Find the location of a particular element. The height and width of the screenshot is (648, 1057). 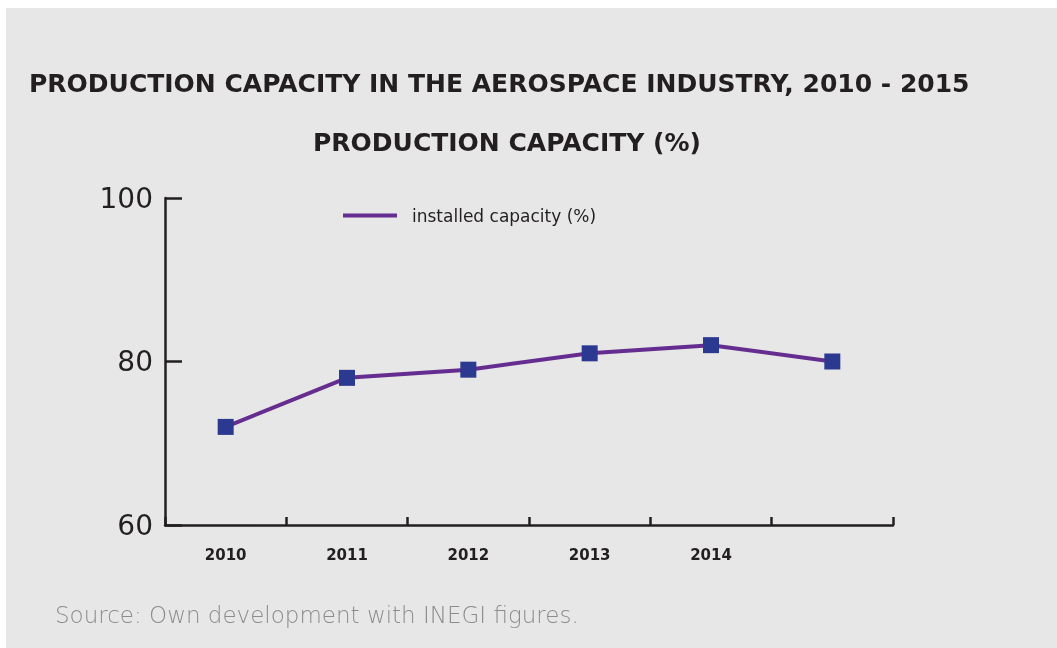

x-tick-label: 2011 is located at coordinates (347, 554).